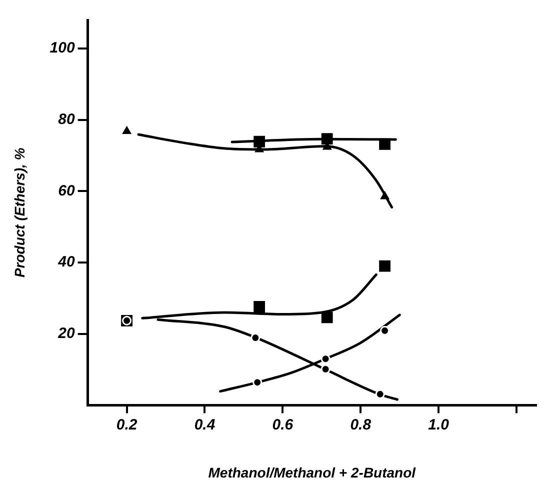 This screenshot has width=557, height=495. What do you see at coordinates (63, 48) in the screenshot?
I see `y-tick-label: 100` at bounding box center [63, 48].